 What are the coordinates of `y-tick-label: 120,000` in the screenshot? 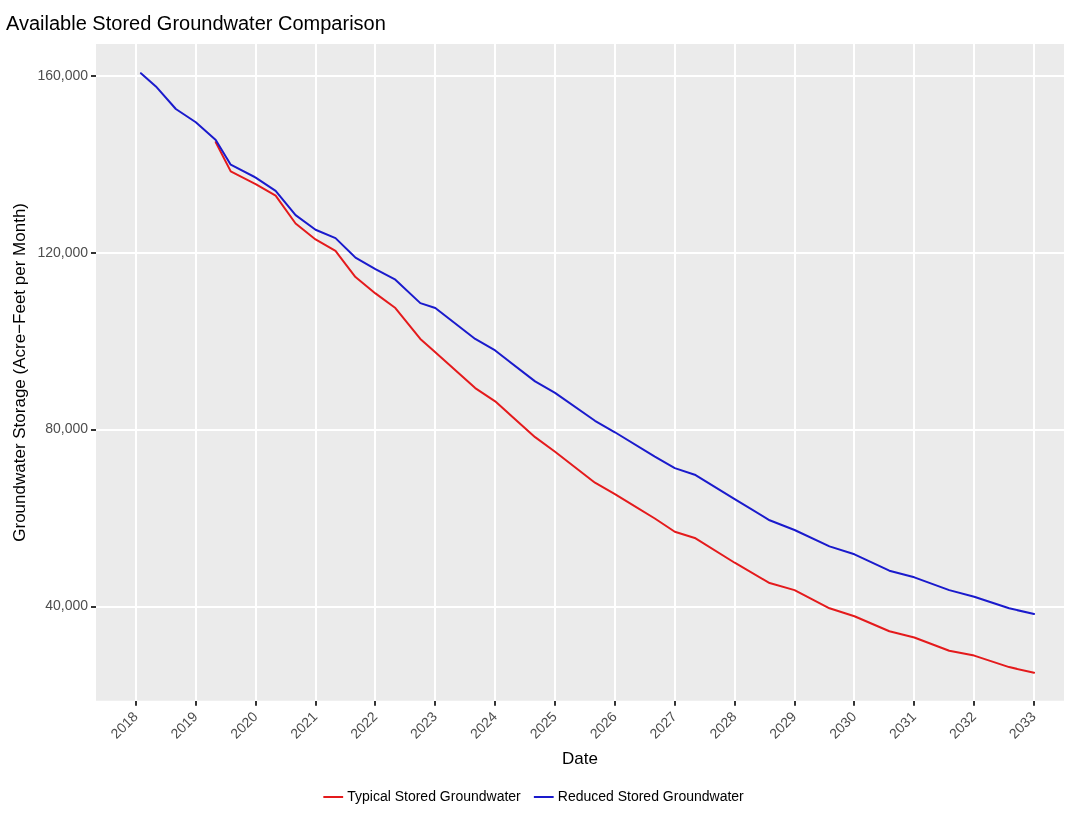 It's located at (63, 251).